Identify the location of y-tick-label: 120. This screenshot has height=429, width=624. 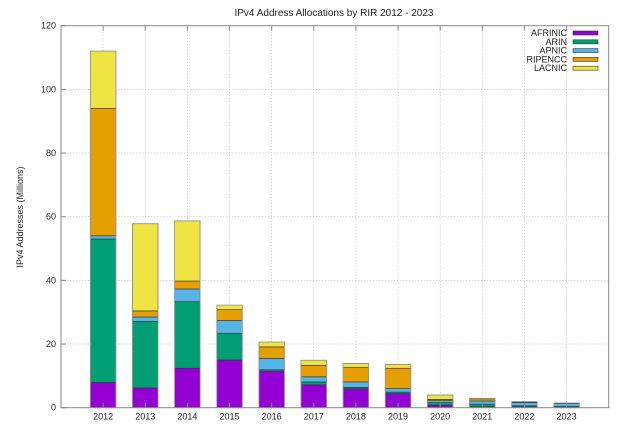
(48, 26).